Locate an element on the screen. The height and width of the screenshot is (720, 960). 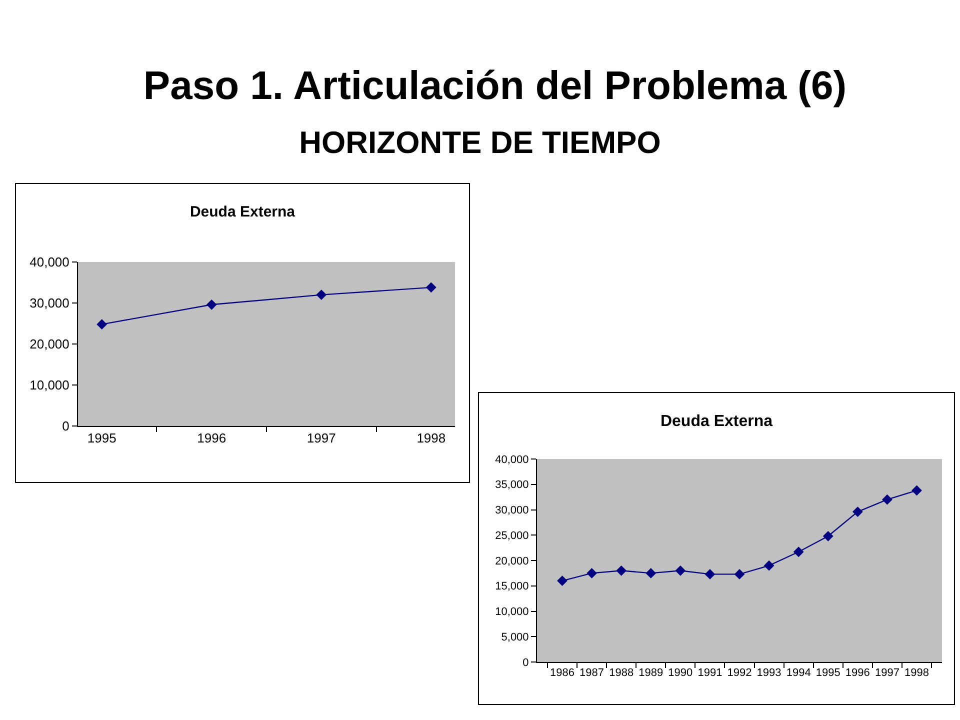
x-tick-label: 1990 is located at coordinates (680, 673).